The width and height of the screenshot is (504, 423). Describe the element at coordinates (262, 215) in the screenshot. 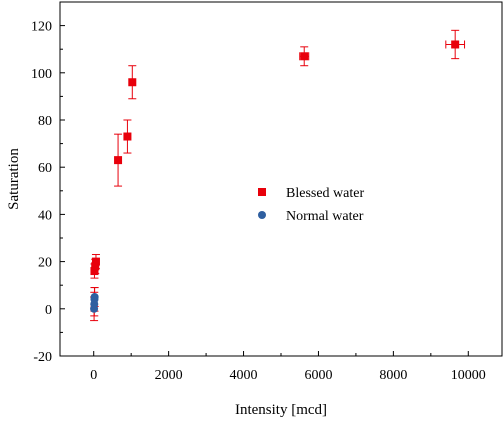

I see `legend-marker-circle` at that location.